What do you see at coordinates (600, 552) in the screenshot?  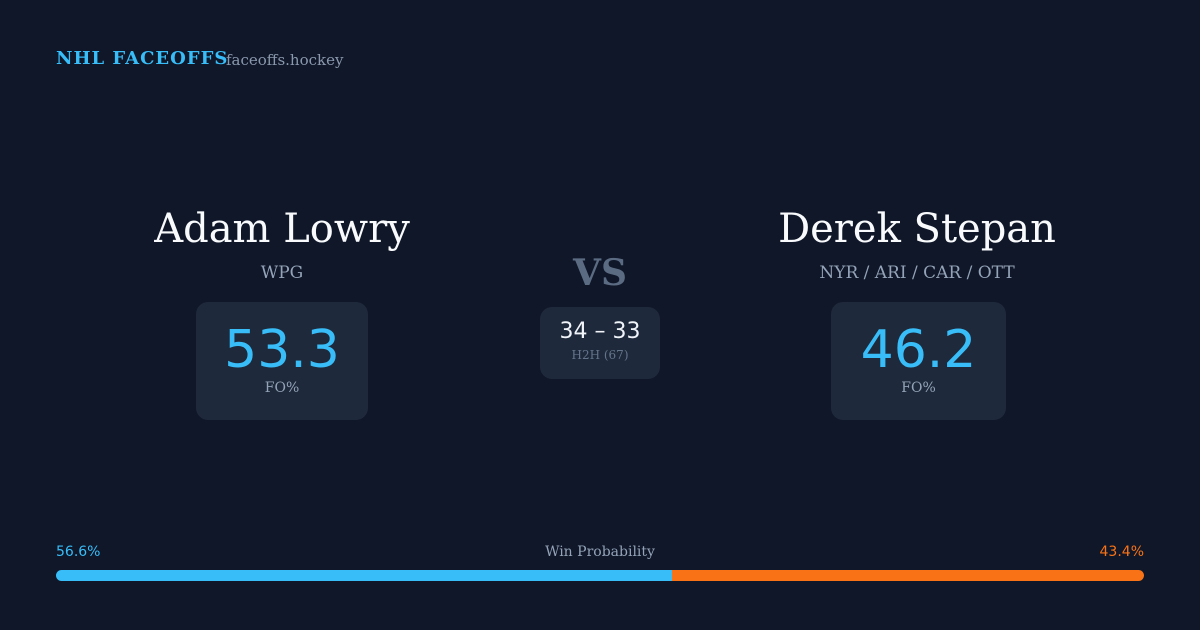 I see `win-prob-label: Win Probability` at bounding box center [600, 552].